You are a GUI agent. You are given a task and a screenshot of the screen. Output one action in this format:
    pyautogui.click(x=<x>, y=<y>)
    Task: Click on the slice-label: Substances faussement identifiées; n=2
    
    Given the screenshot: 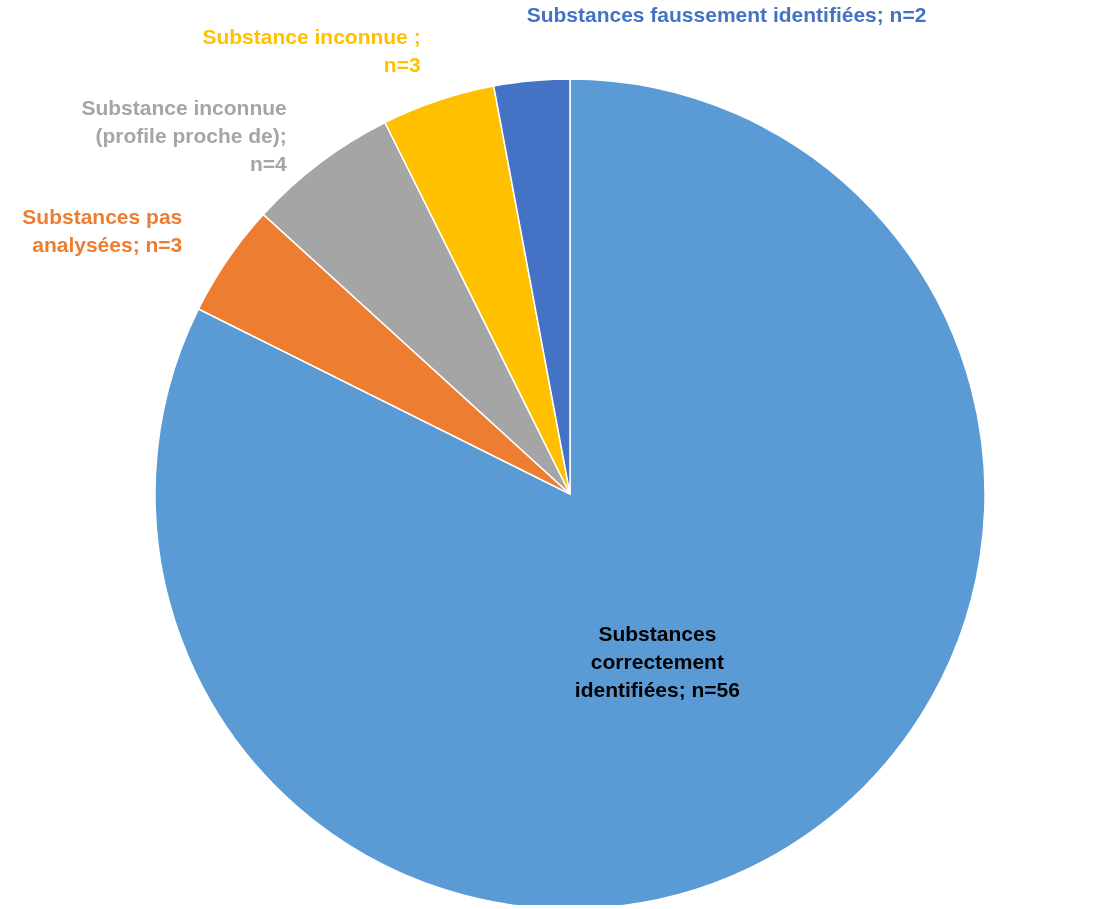 What is the action you would take?
    pyautogui.click(x=726, y=14)
    